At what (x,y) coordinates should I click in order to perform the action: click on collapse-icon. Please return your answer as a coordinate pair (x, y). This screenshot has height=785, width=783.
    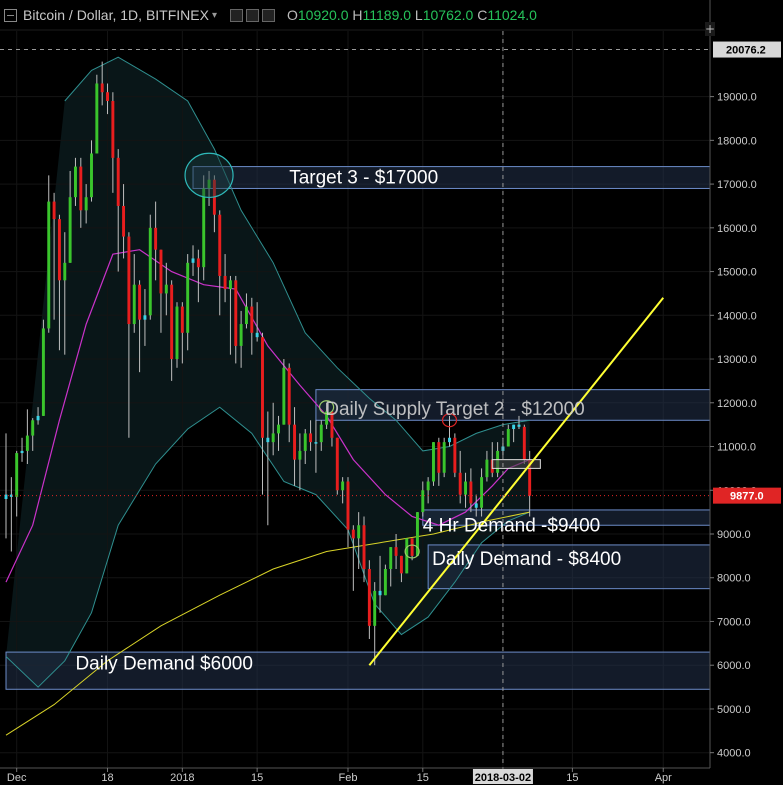
    Looking at the image, I should click on (10, 15).